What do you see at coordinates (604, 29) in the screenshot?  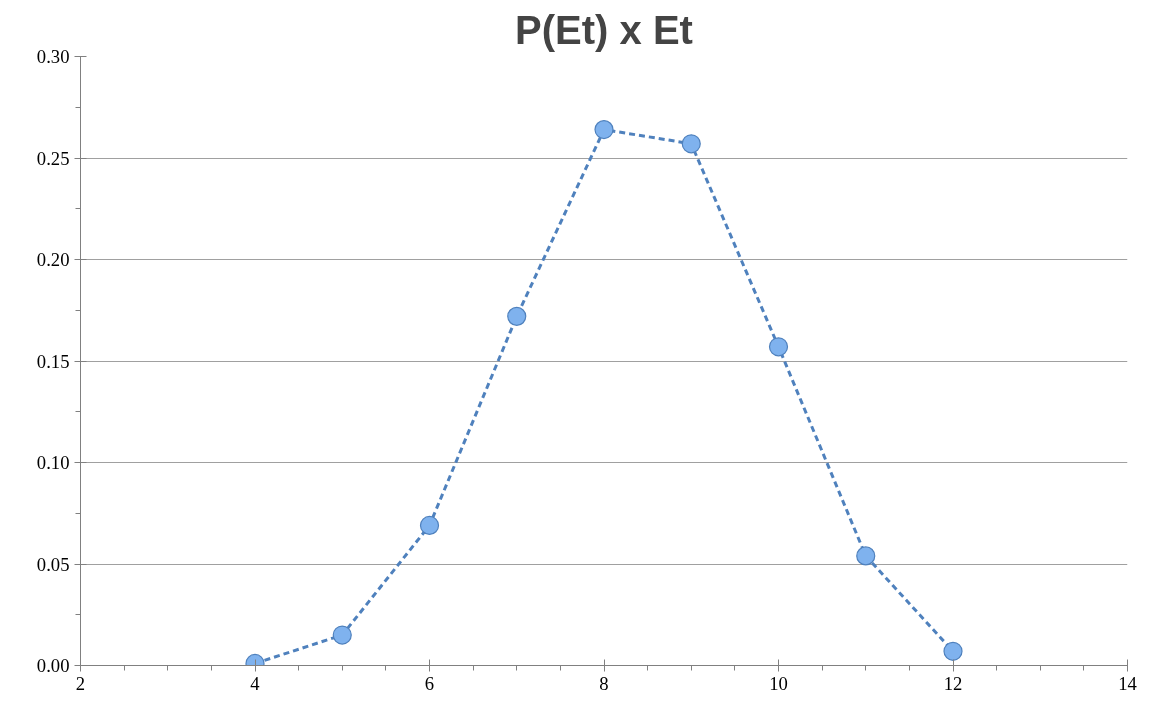 I see `chart-title: P(Et) x Et` at bounding box center [604, 29].